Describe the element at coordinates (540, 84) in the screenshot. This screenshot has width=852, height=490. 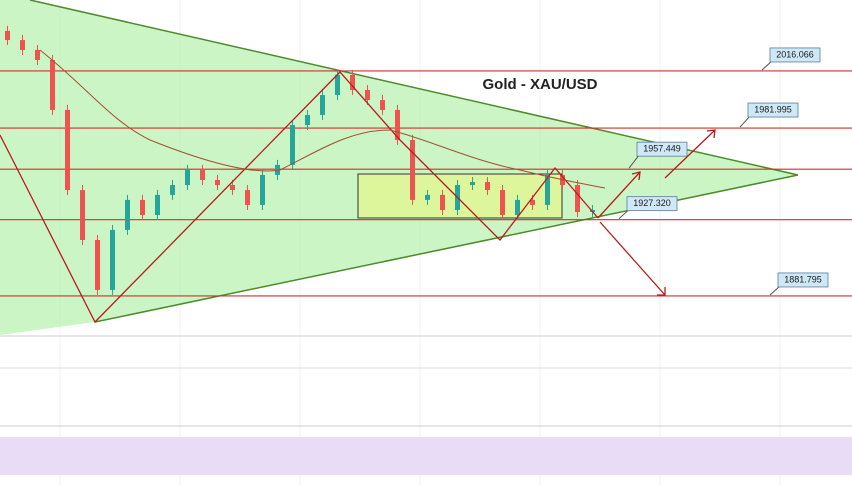
I see `chart-title: Gold - XAU/USD` at that location.